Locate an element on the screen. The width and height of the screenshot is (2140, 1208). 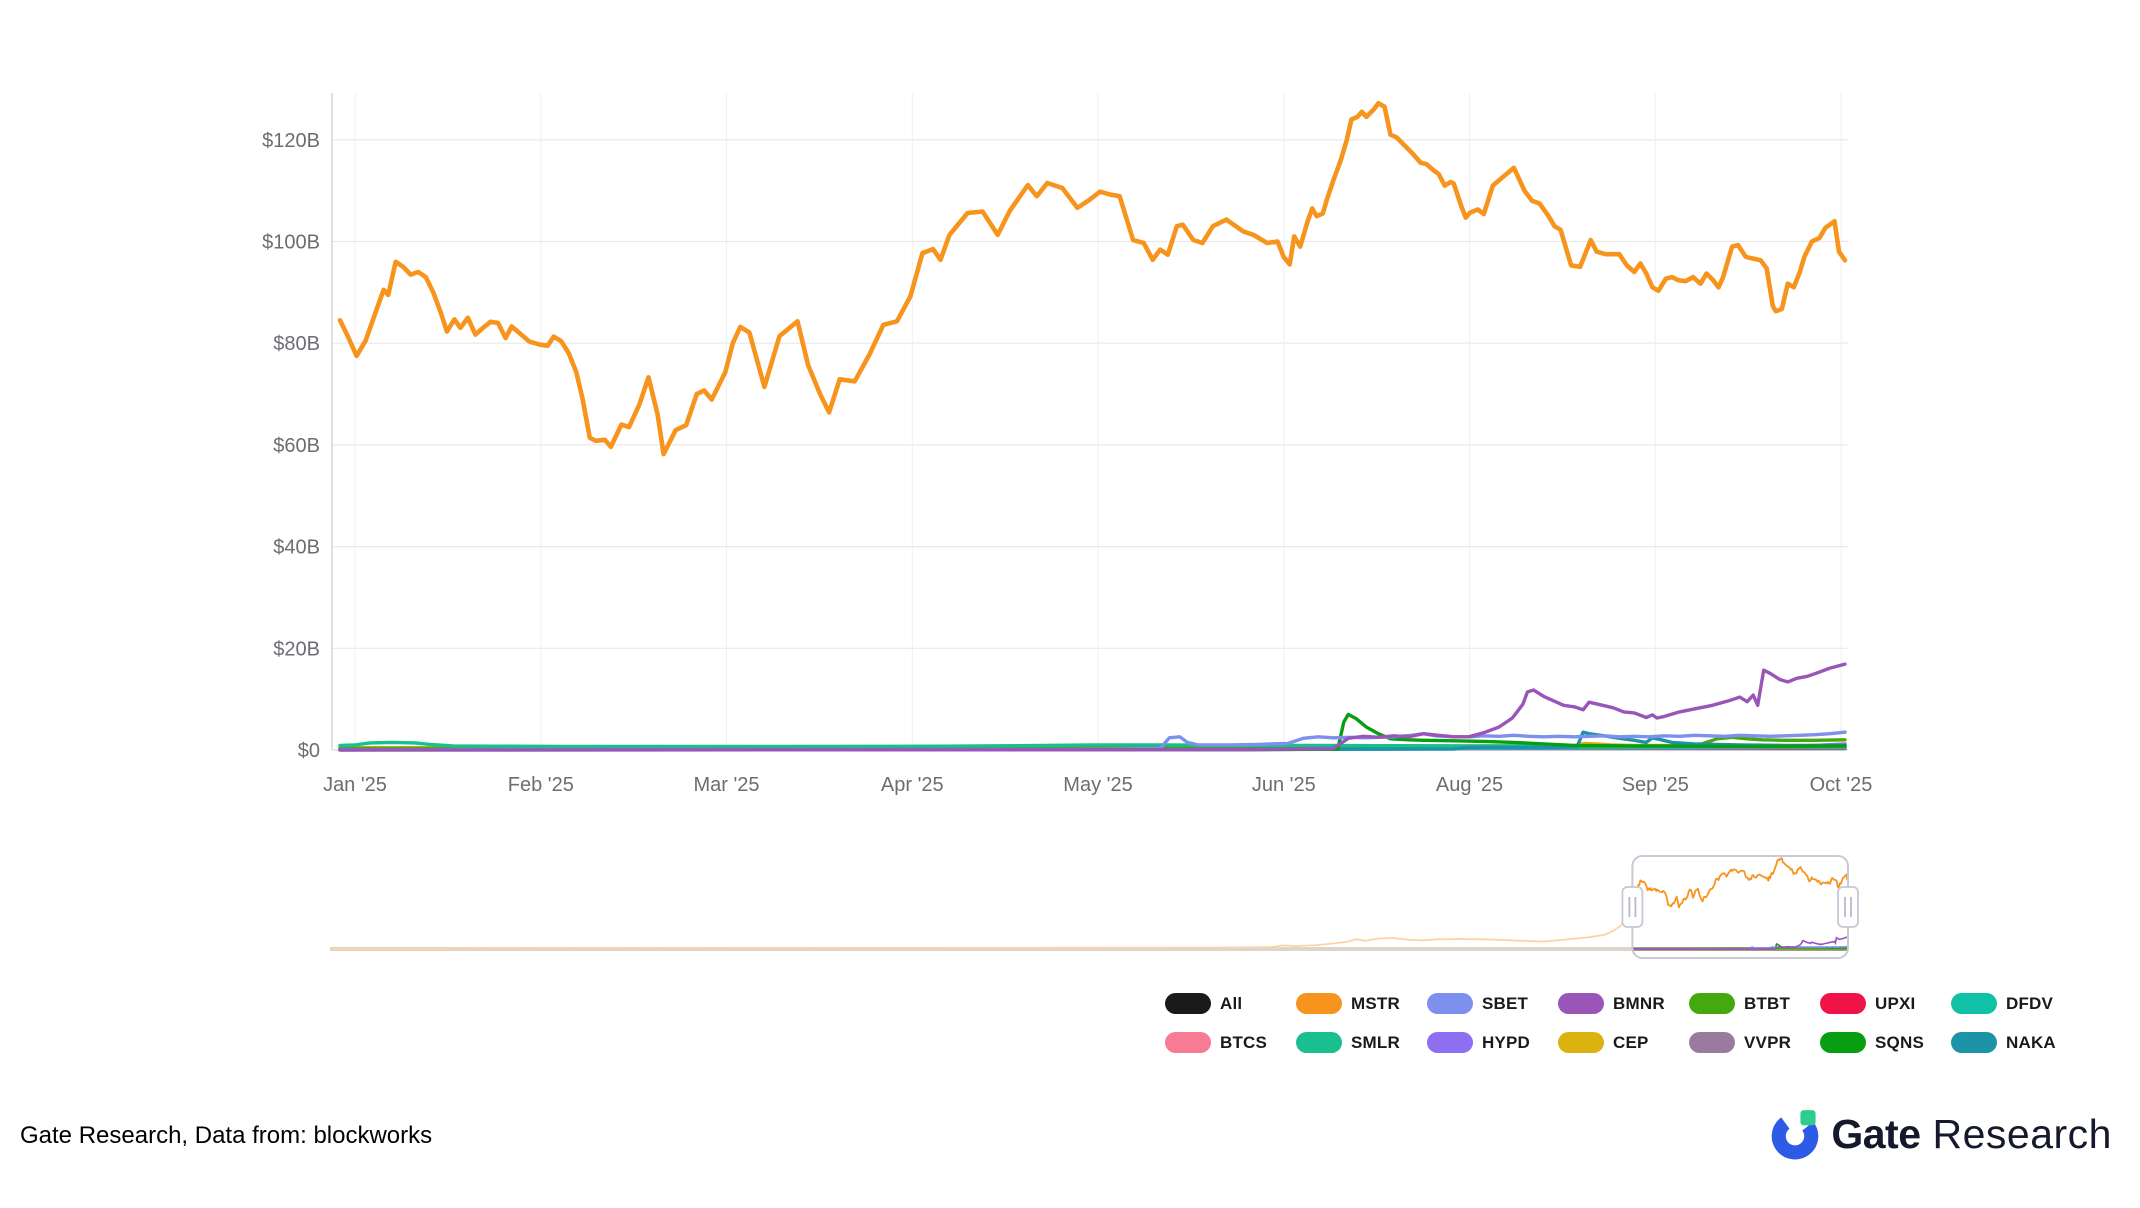
gate-logo-icon is located at coordinates (1795, 1135).